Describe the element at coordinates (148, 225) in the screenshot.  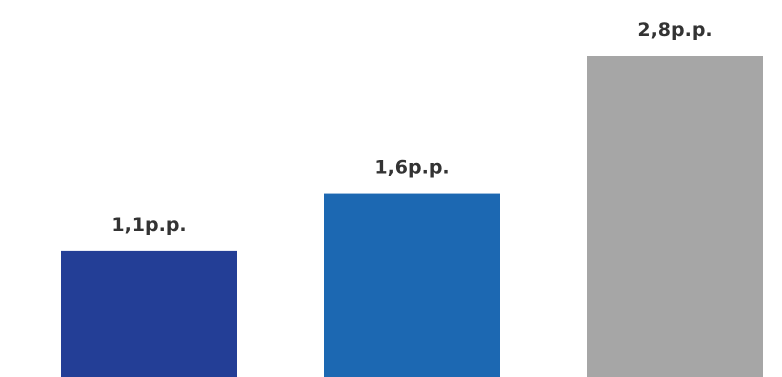
I see `data-label-1: 1,1p.p.` at that location.